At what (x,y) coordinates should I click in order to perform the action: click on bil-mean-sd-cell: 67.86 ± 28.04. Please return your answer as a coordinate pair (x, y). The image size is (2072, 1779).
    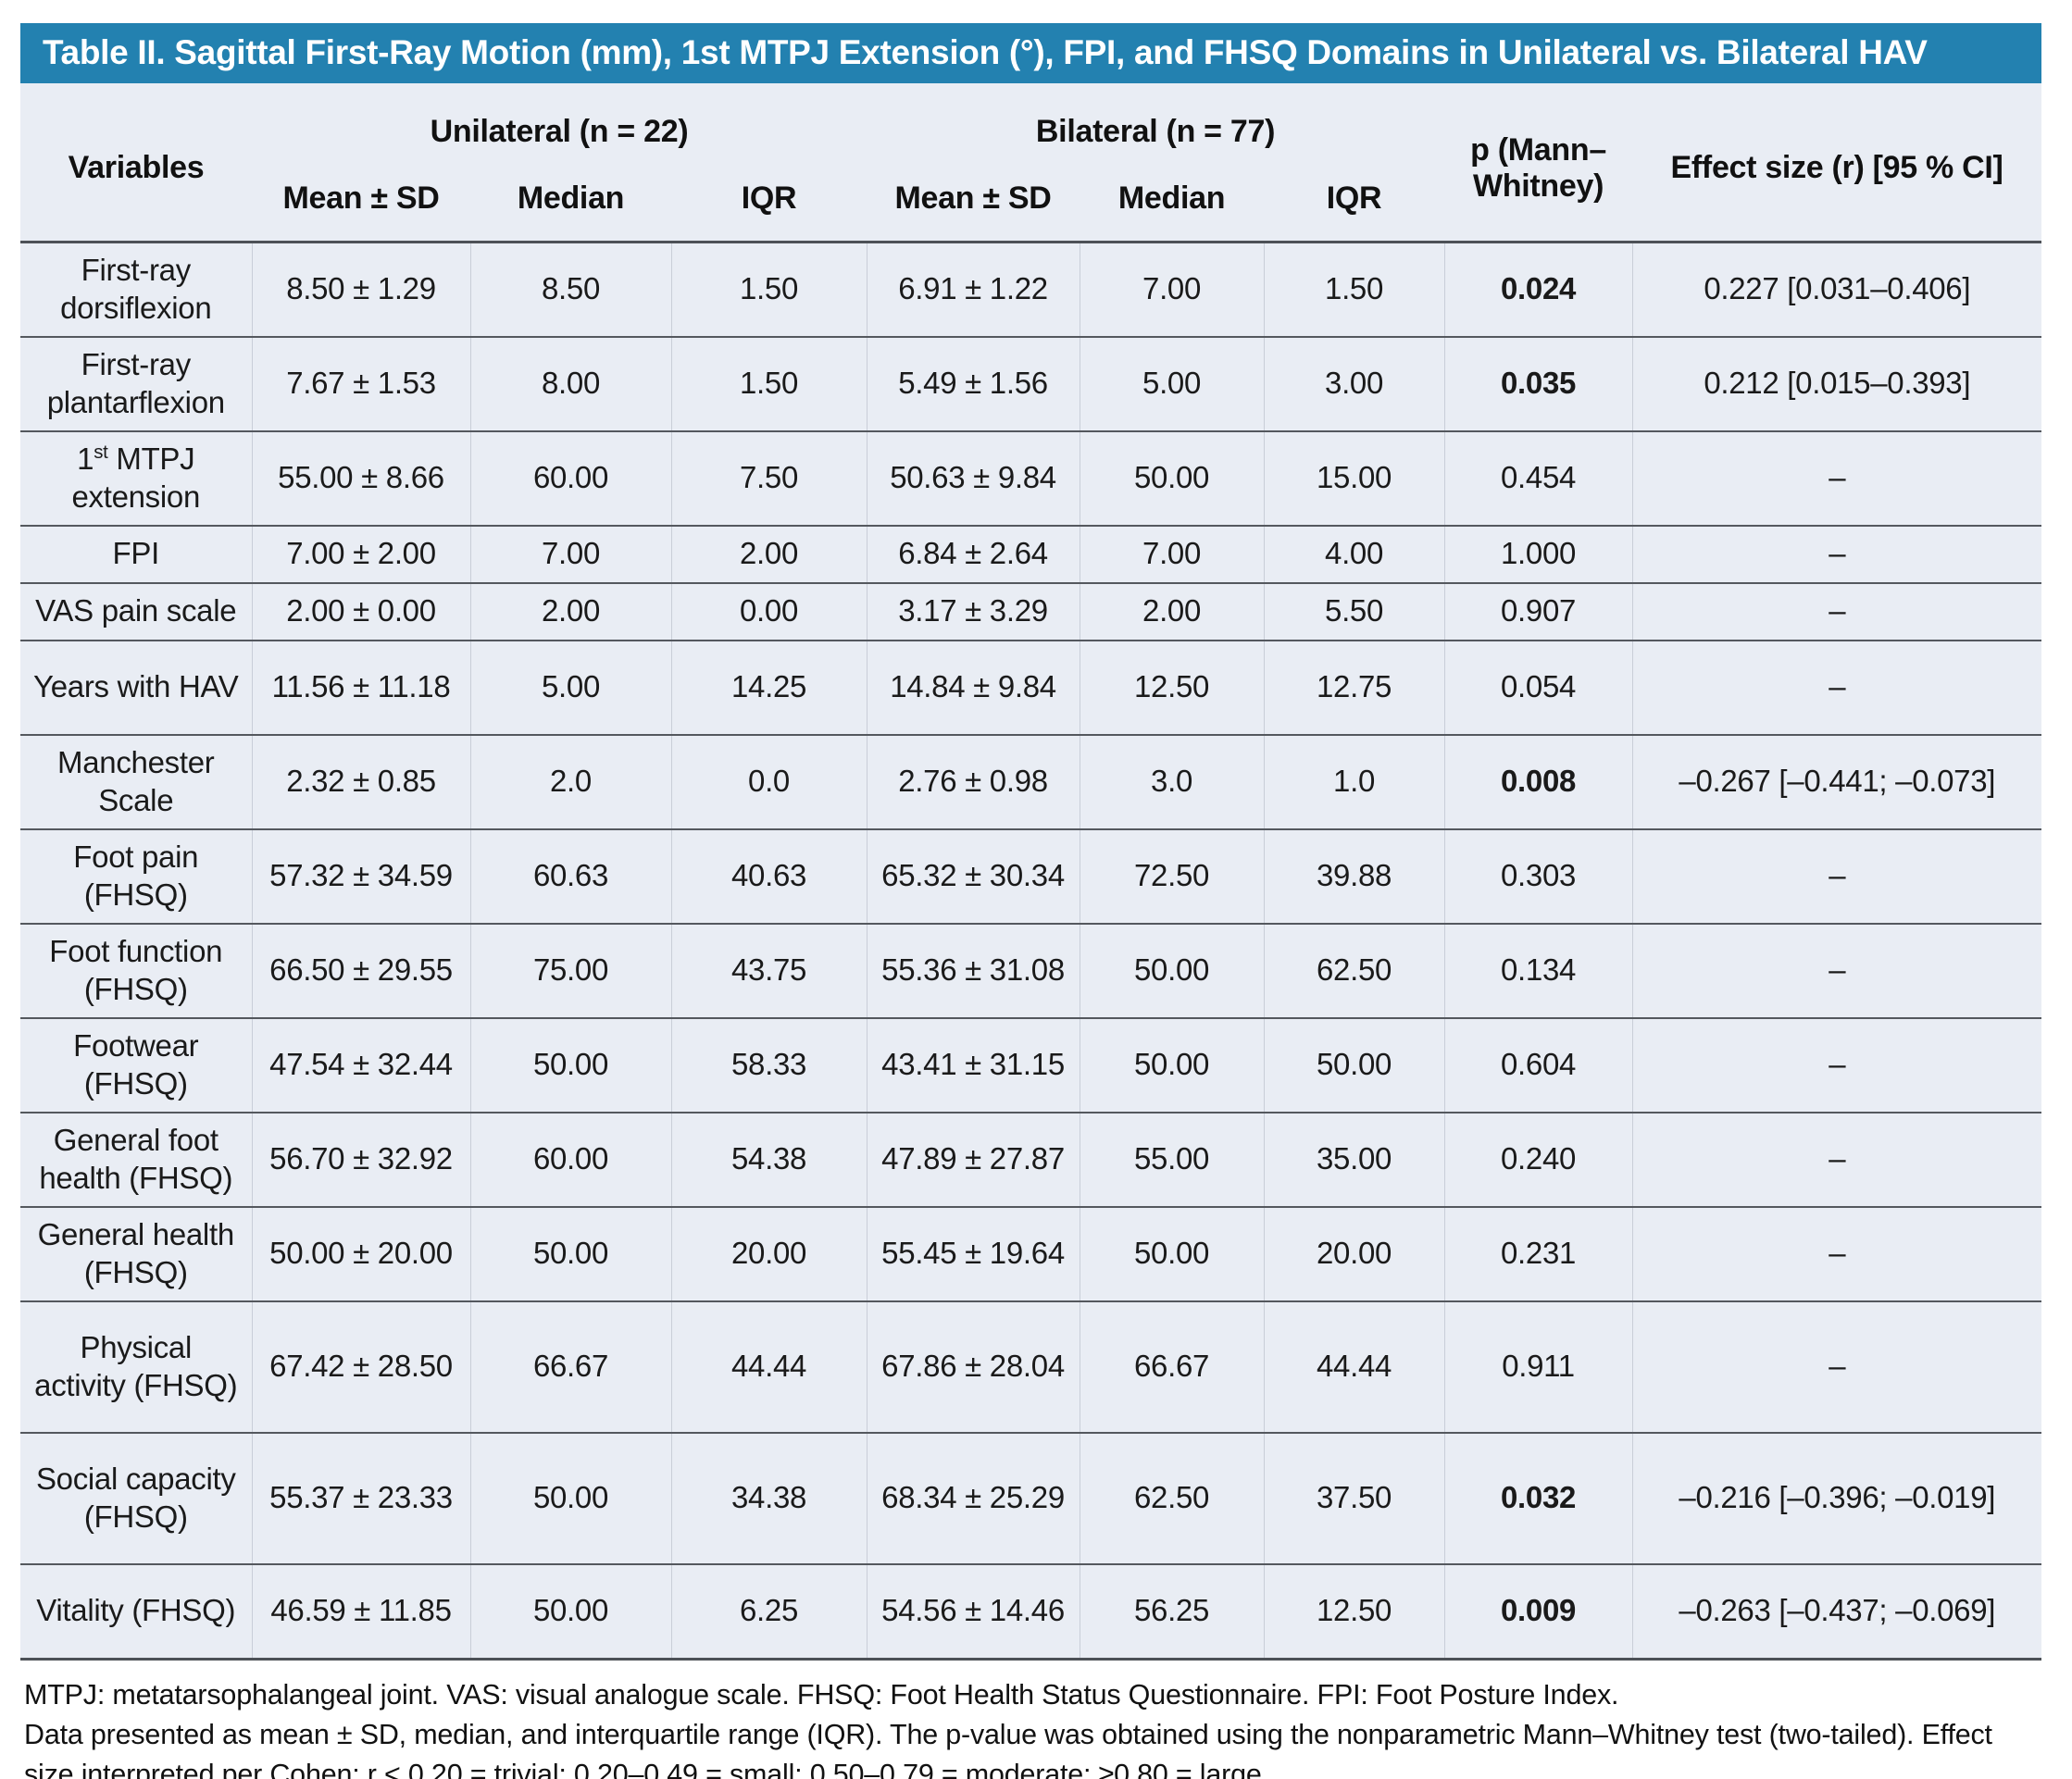
    Looking at the image, I should click on (973, 1366).